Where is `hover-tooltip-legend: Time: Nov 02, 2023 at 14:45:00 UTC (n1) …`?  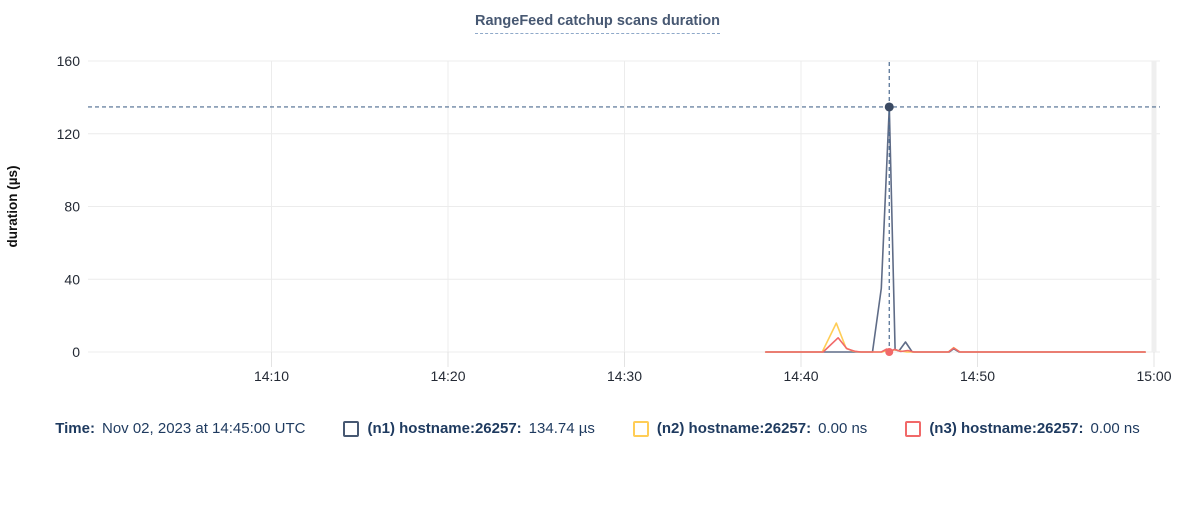
hover-tooltip-legend: Time: Nov 02, 2023 at 14:45:00 UTC (n1) … is located at coordinates (598, 428).